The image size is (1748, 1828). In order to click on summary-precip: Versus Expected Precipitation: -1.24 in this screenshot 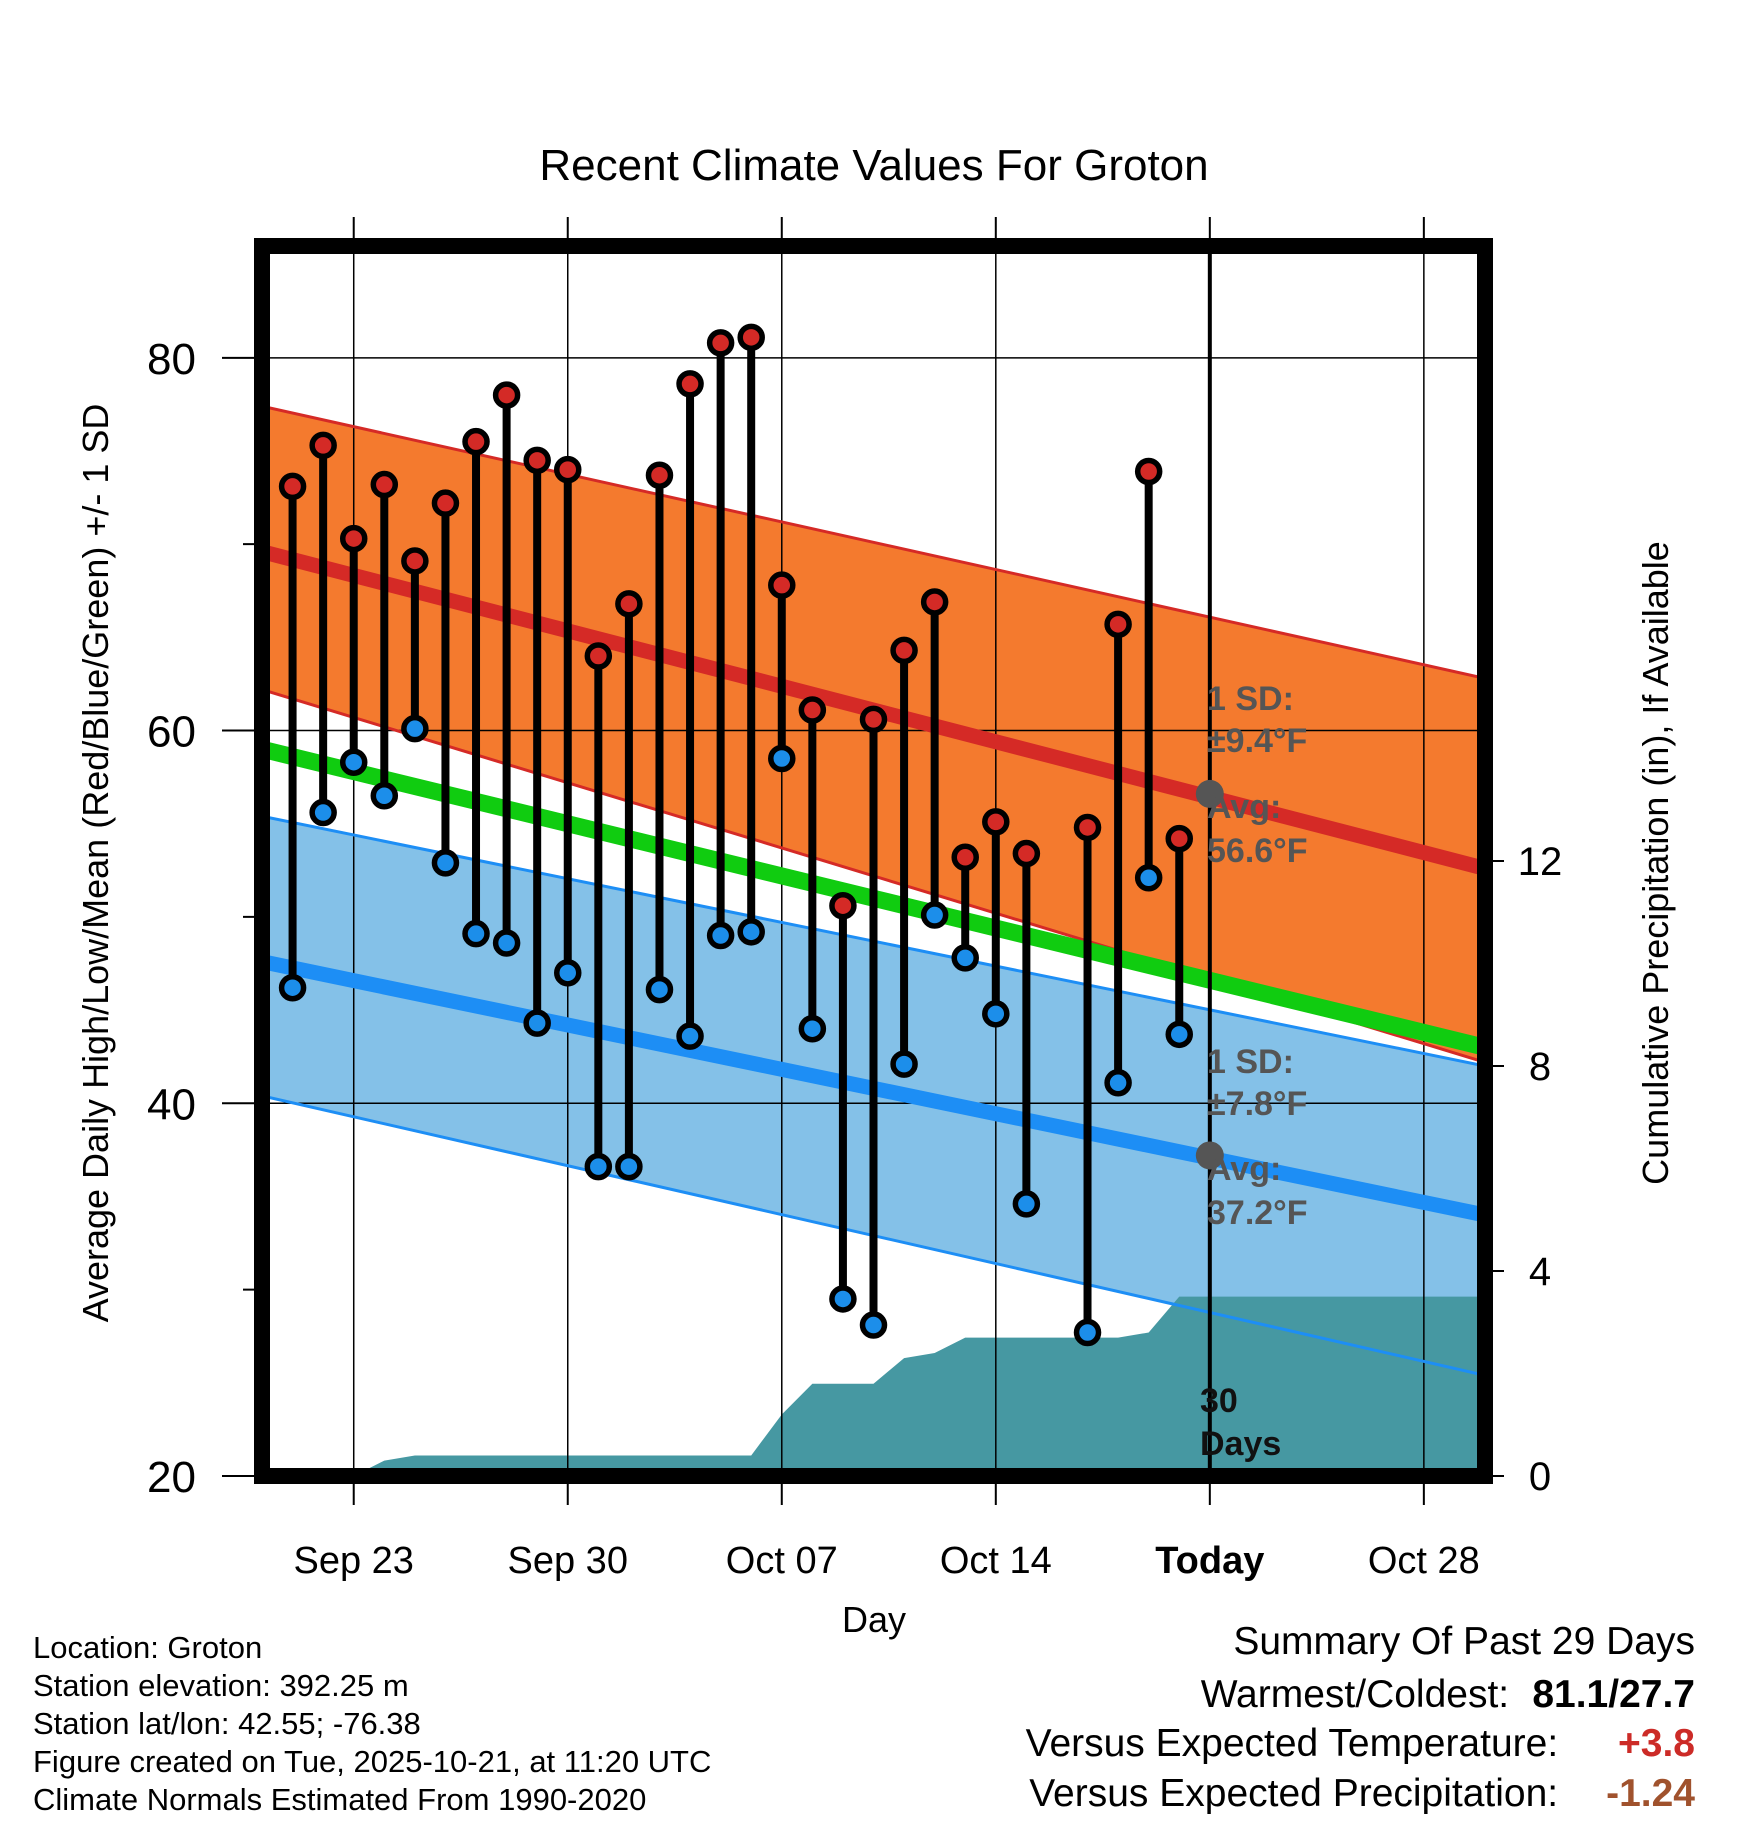, I will do `click(1362, 1794)`.